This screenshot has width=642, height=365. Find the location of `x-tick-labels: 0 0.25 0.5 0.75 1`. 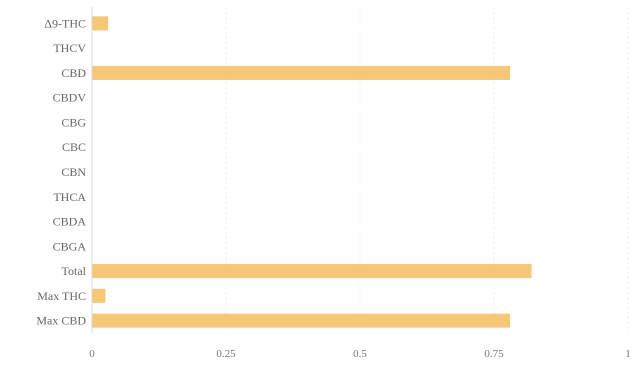

x-tick-labels: 0 0.25 0.5 0.75 1 is located at coordinates (360, 354).